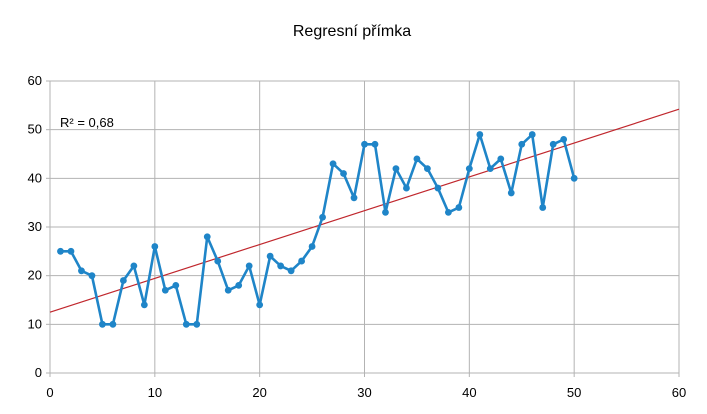 The width and height of the screenshot is (707, 414). What do you see at coordinates (469, 392) in the screenshot?
I see `x-tick-label: 40` at bounding box center [469, 392].